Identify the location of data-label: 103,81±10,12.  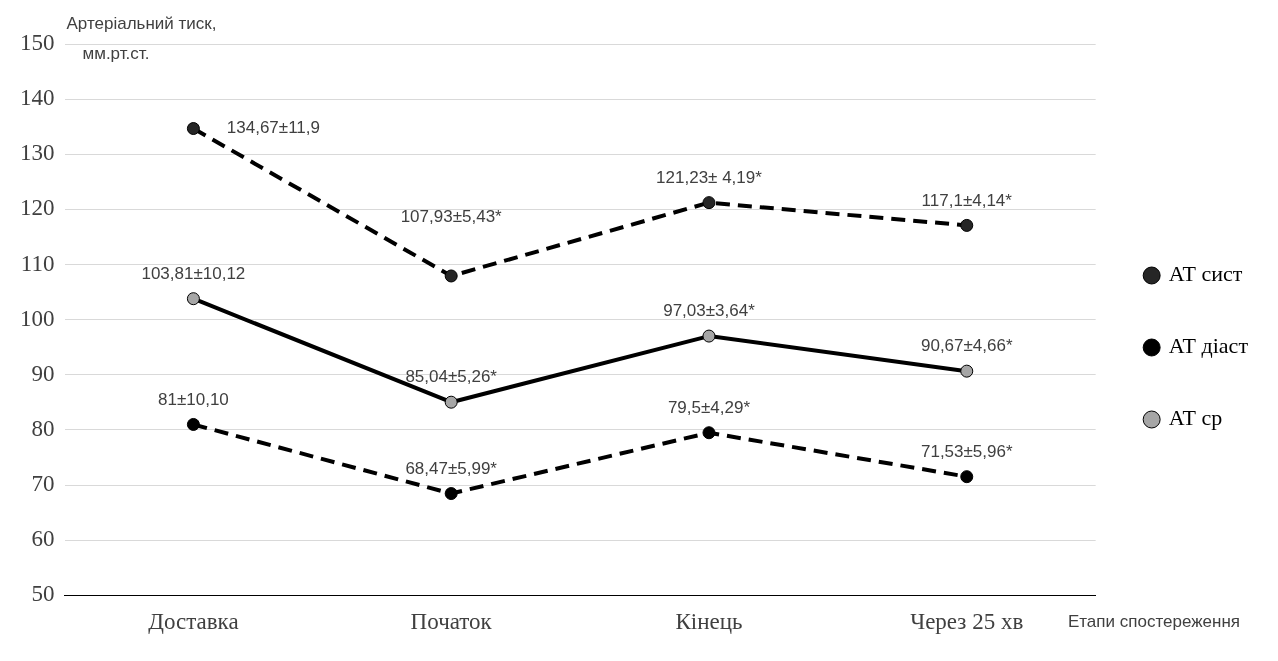
(193, 273).